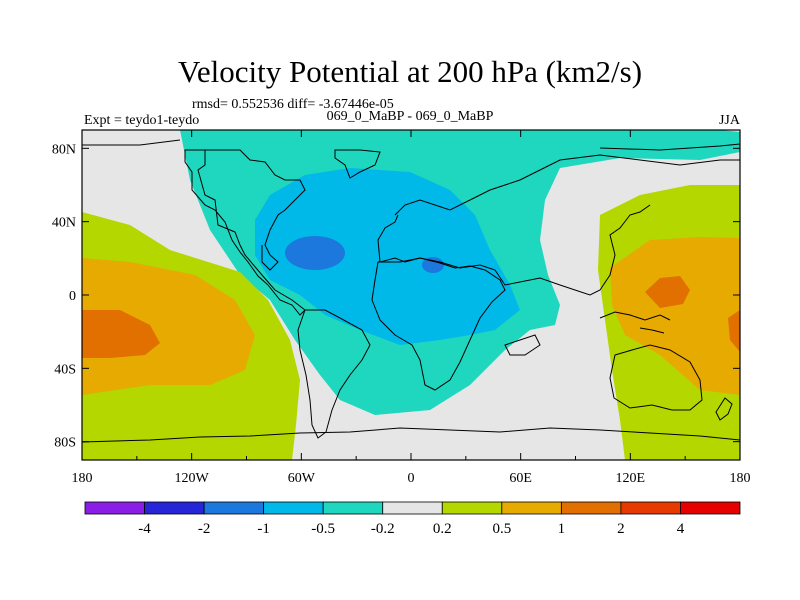 This screenshot has width=800, height=600. I want to click on coast-antarctica, so click(411, 435).